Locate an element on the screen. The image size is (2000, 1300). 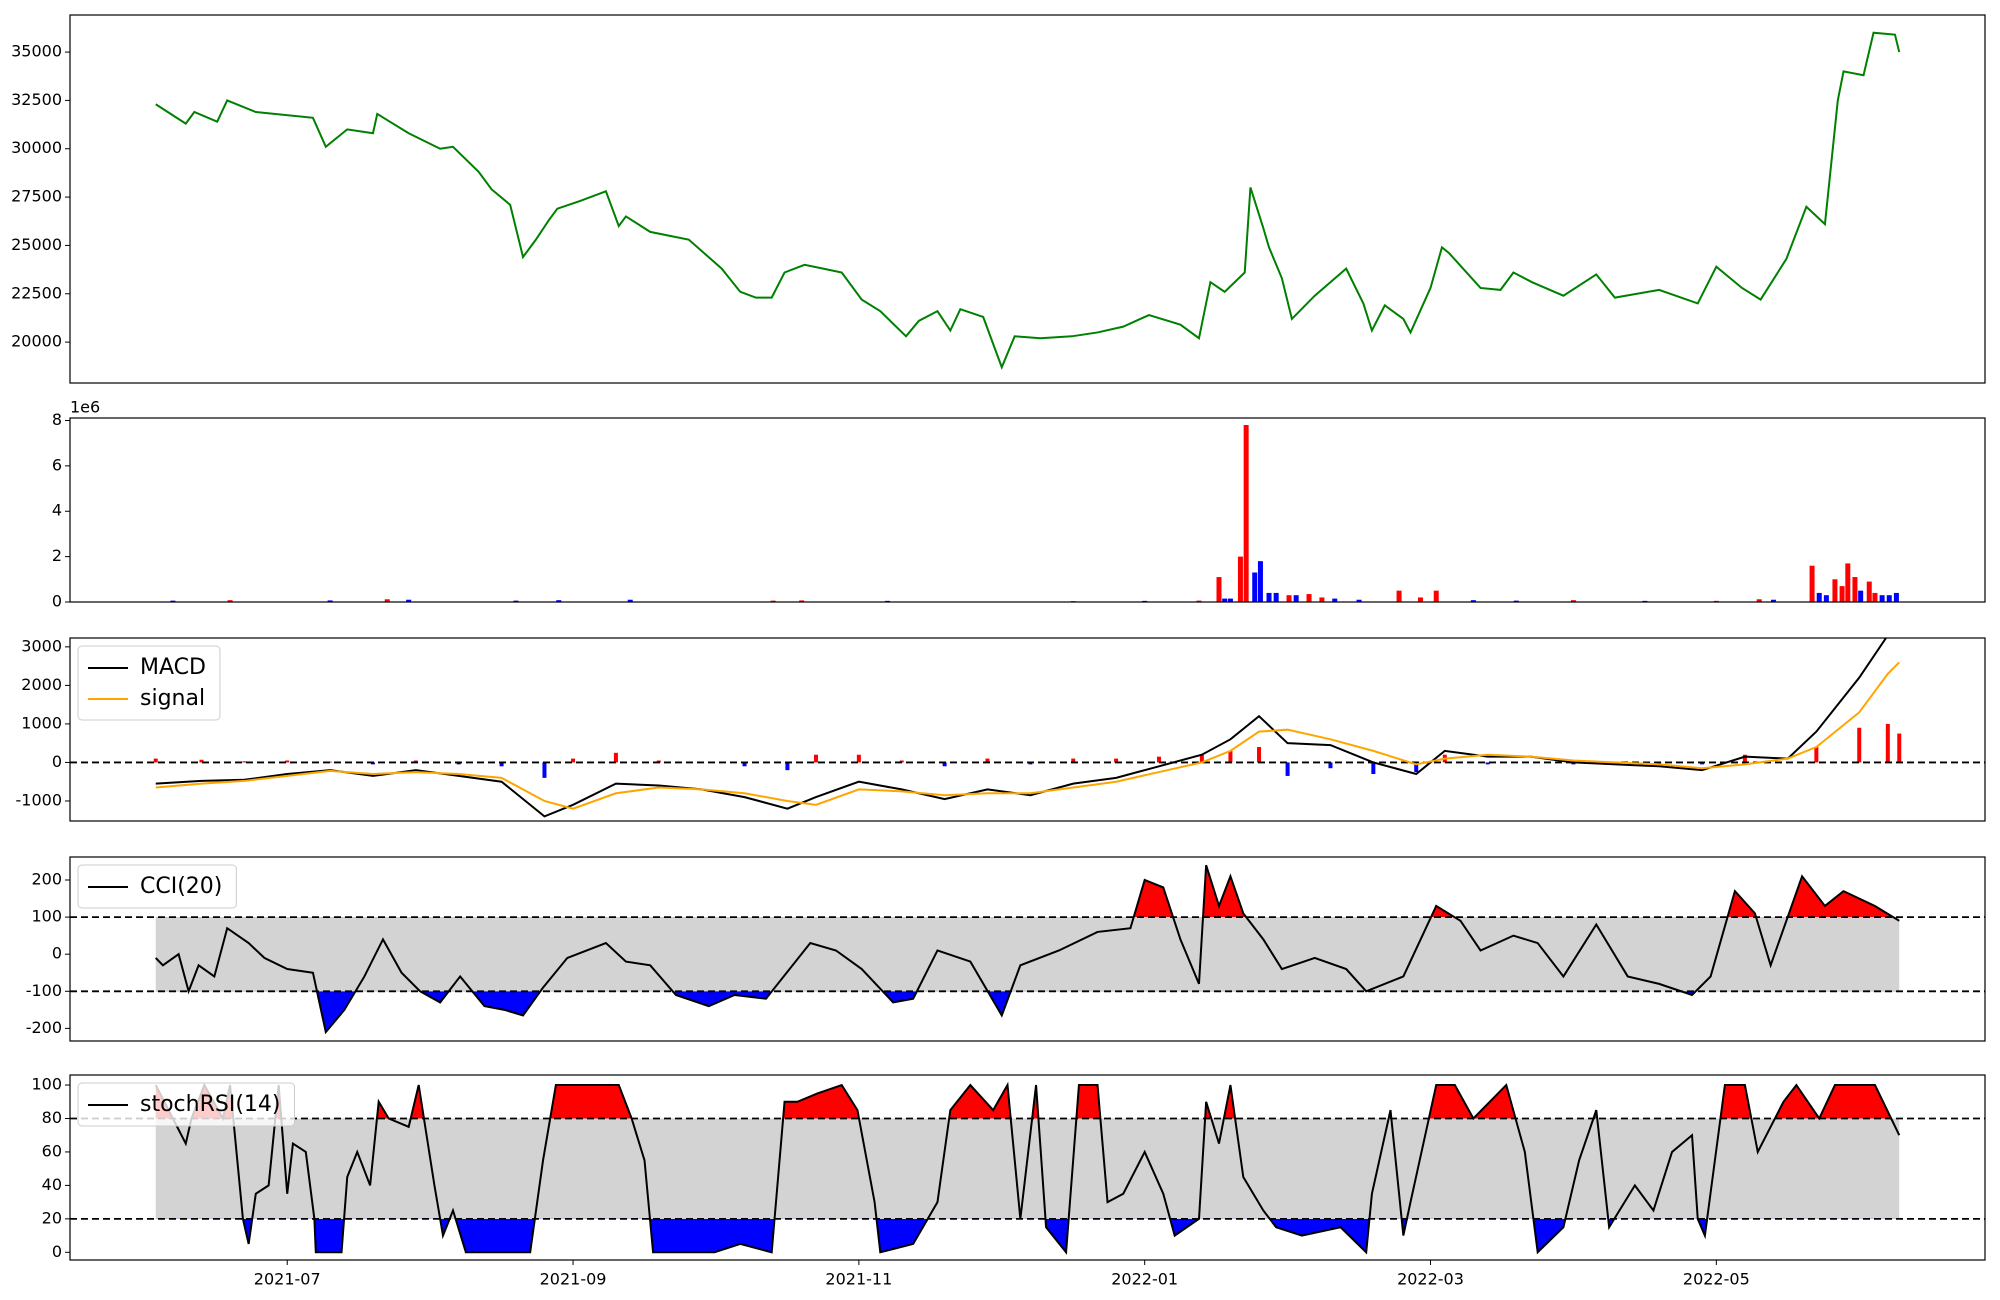
y-tick-label: -200 is located at coordinates (44, 1027).